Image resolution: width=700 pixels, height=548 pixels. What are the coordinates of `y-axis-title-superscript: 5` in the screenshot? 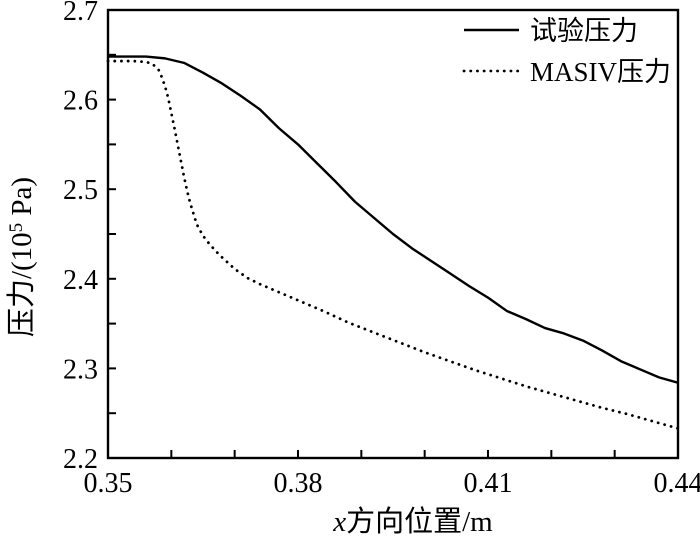 It's located at (16, 228).